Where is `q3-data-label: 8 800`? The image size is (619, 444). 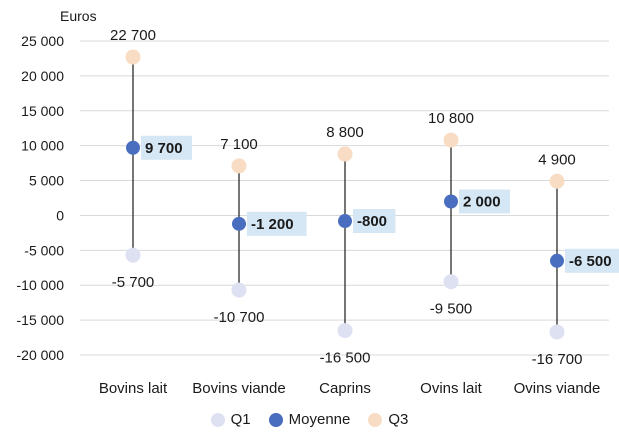
q3-data-label: 8 800 is located at coordinates (345, 132).